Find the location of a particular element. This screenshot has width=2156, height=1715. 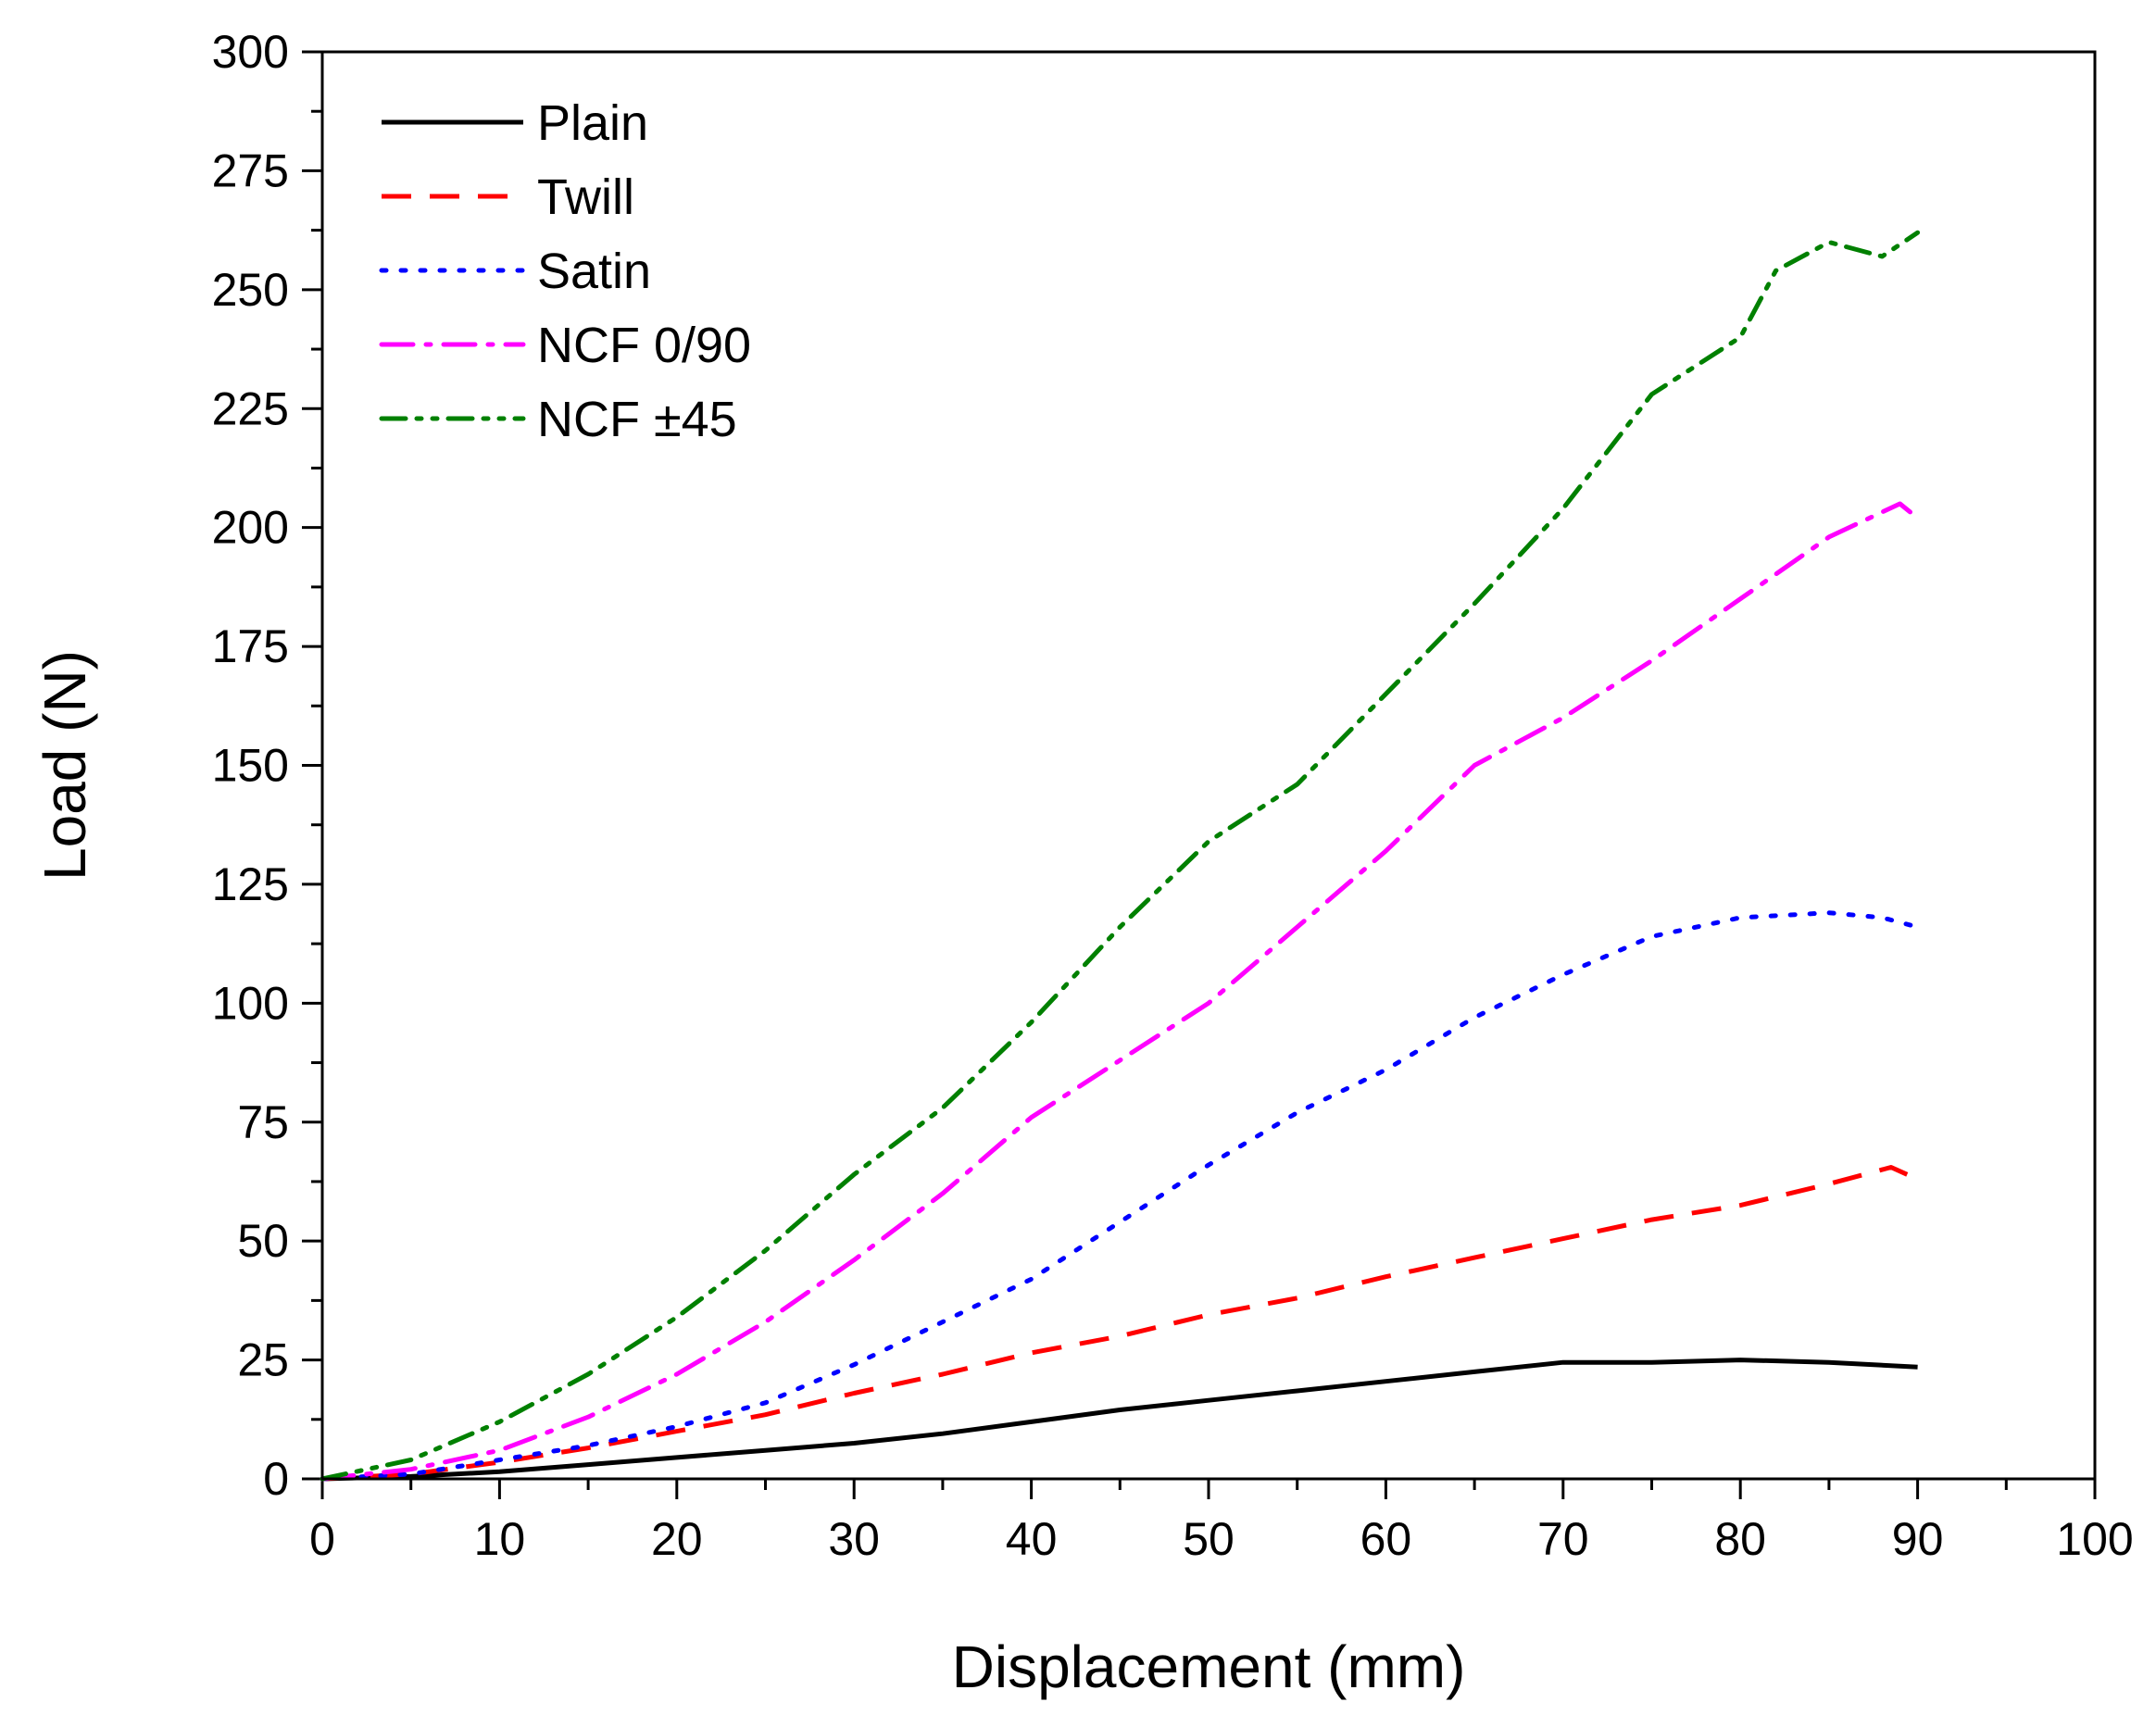

x-tick-label: 90 is located at coordinates (1918, 1539).